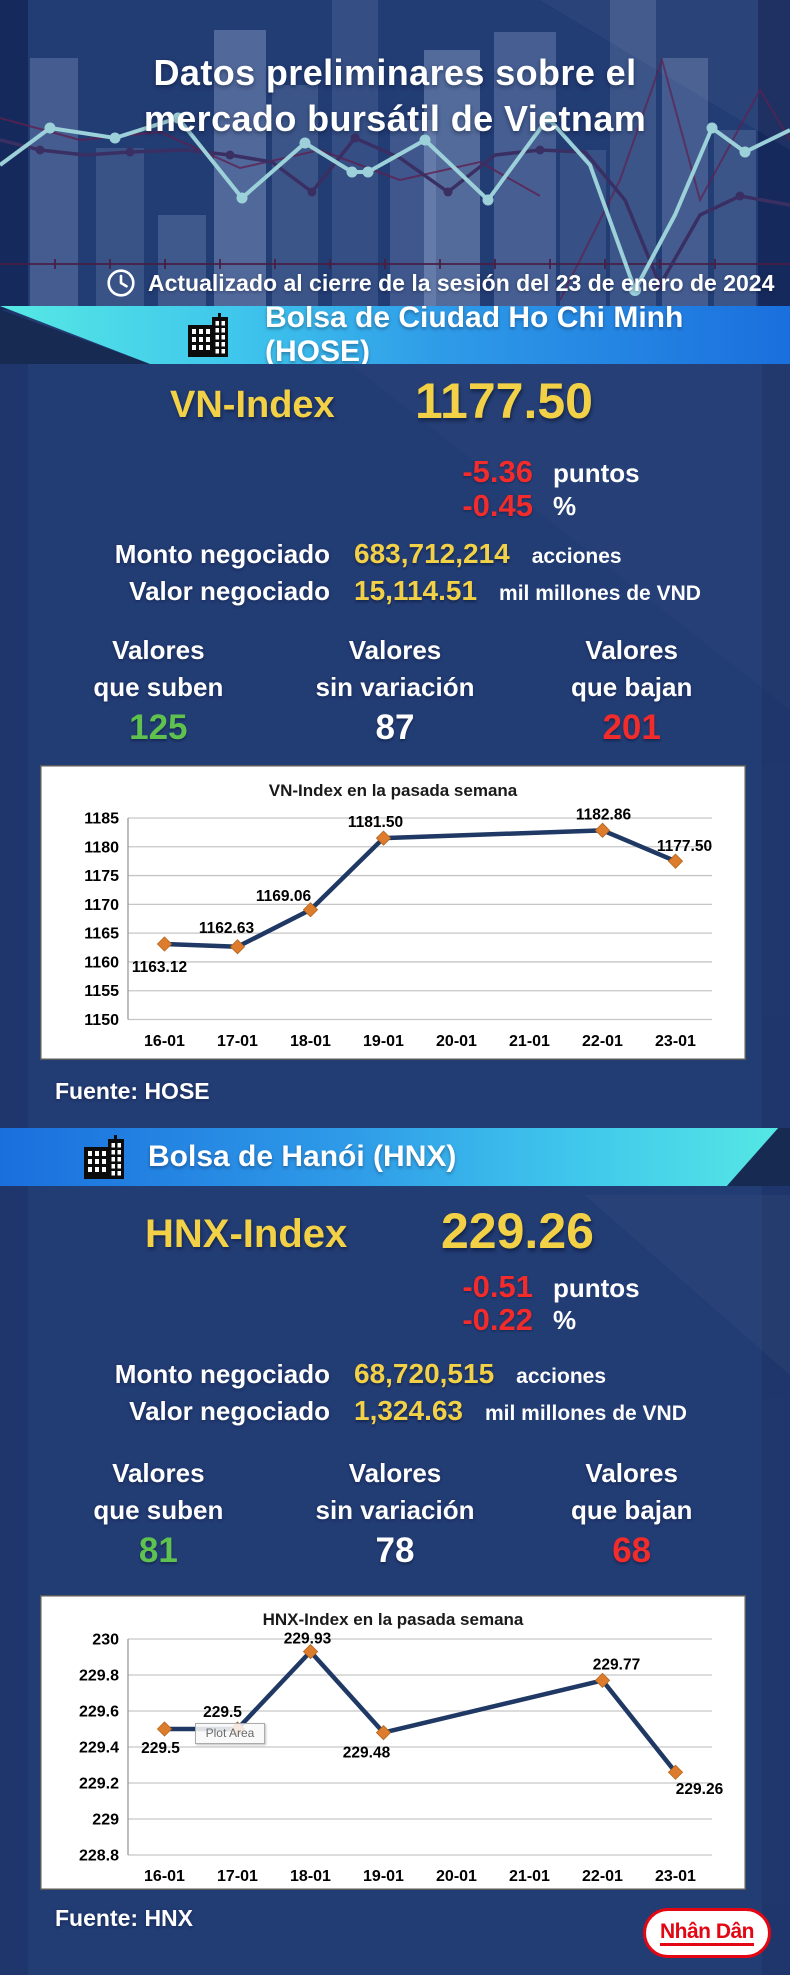  I want to click on svg-text: 229.48, so click(367, 1753).